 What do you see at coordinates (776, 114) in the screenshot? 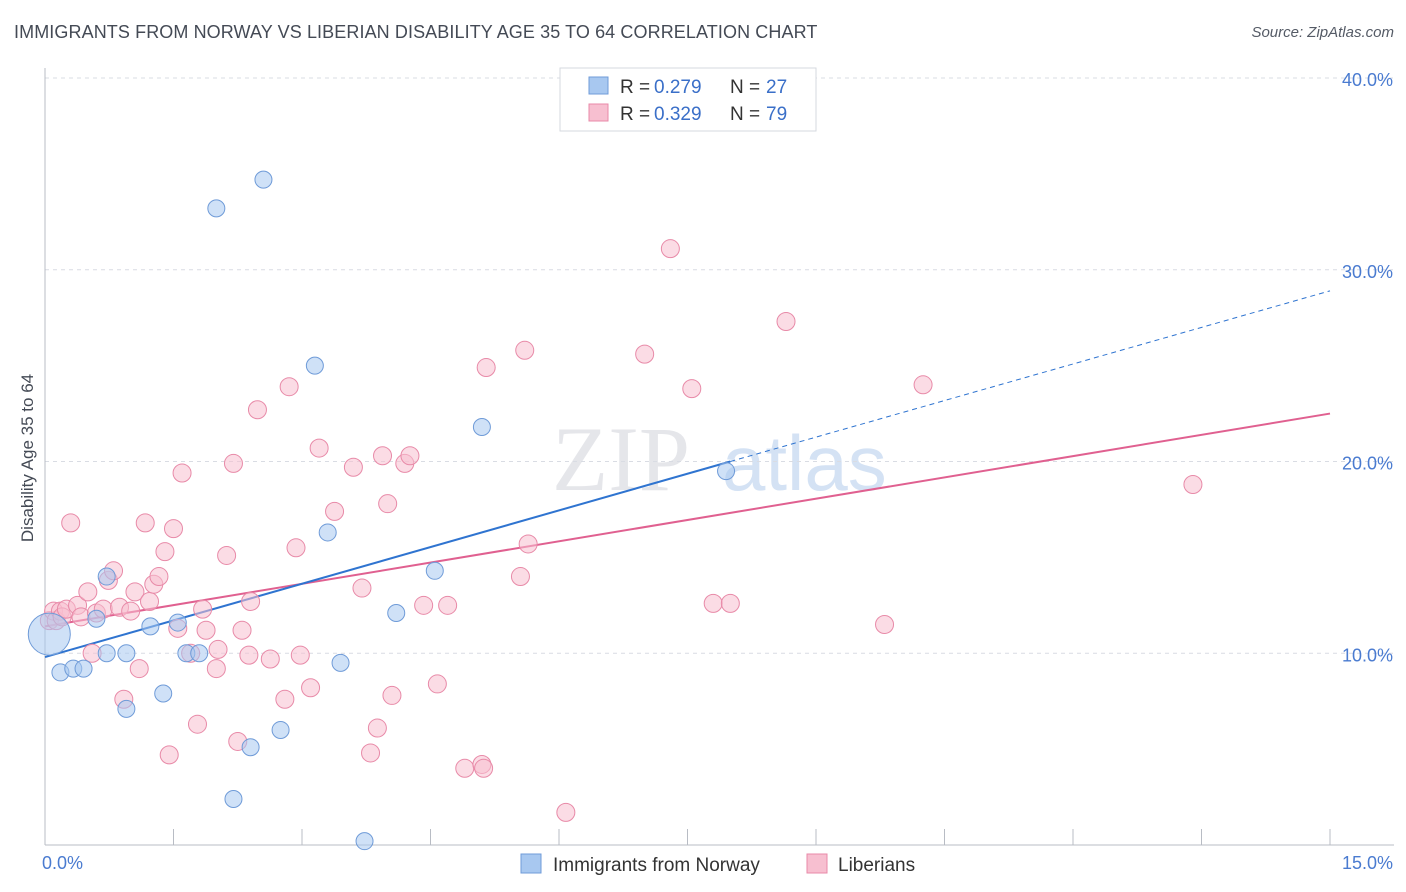
I see `stats-n-value-liberian: 79` at bounding box center [776, 114].